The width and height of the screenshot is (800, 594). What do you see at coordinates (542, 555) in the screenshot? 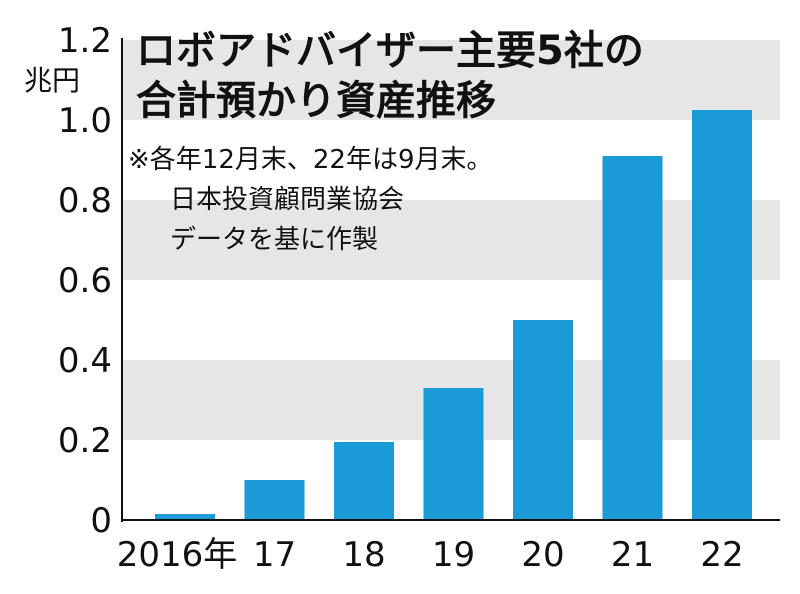
I see `x-tick-label: 20` at bounding box center [542, 555].